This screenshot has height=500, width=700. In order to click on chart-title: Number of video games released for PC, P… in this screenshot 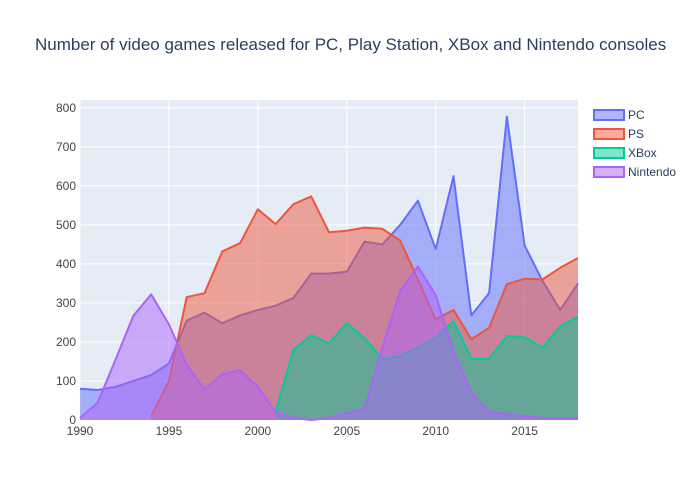, I will do `click(350, 44)`.